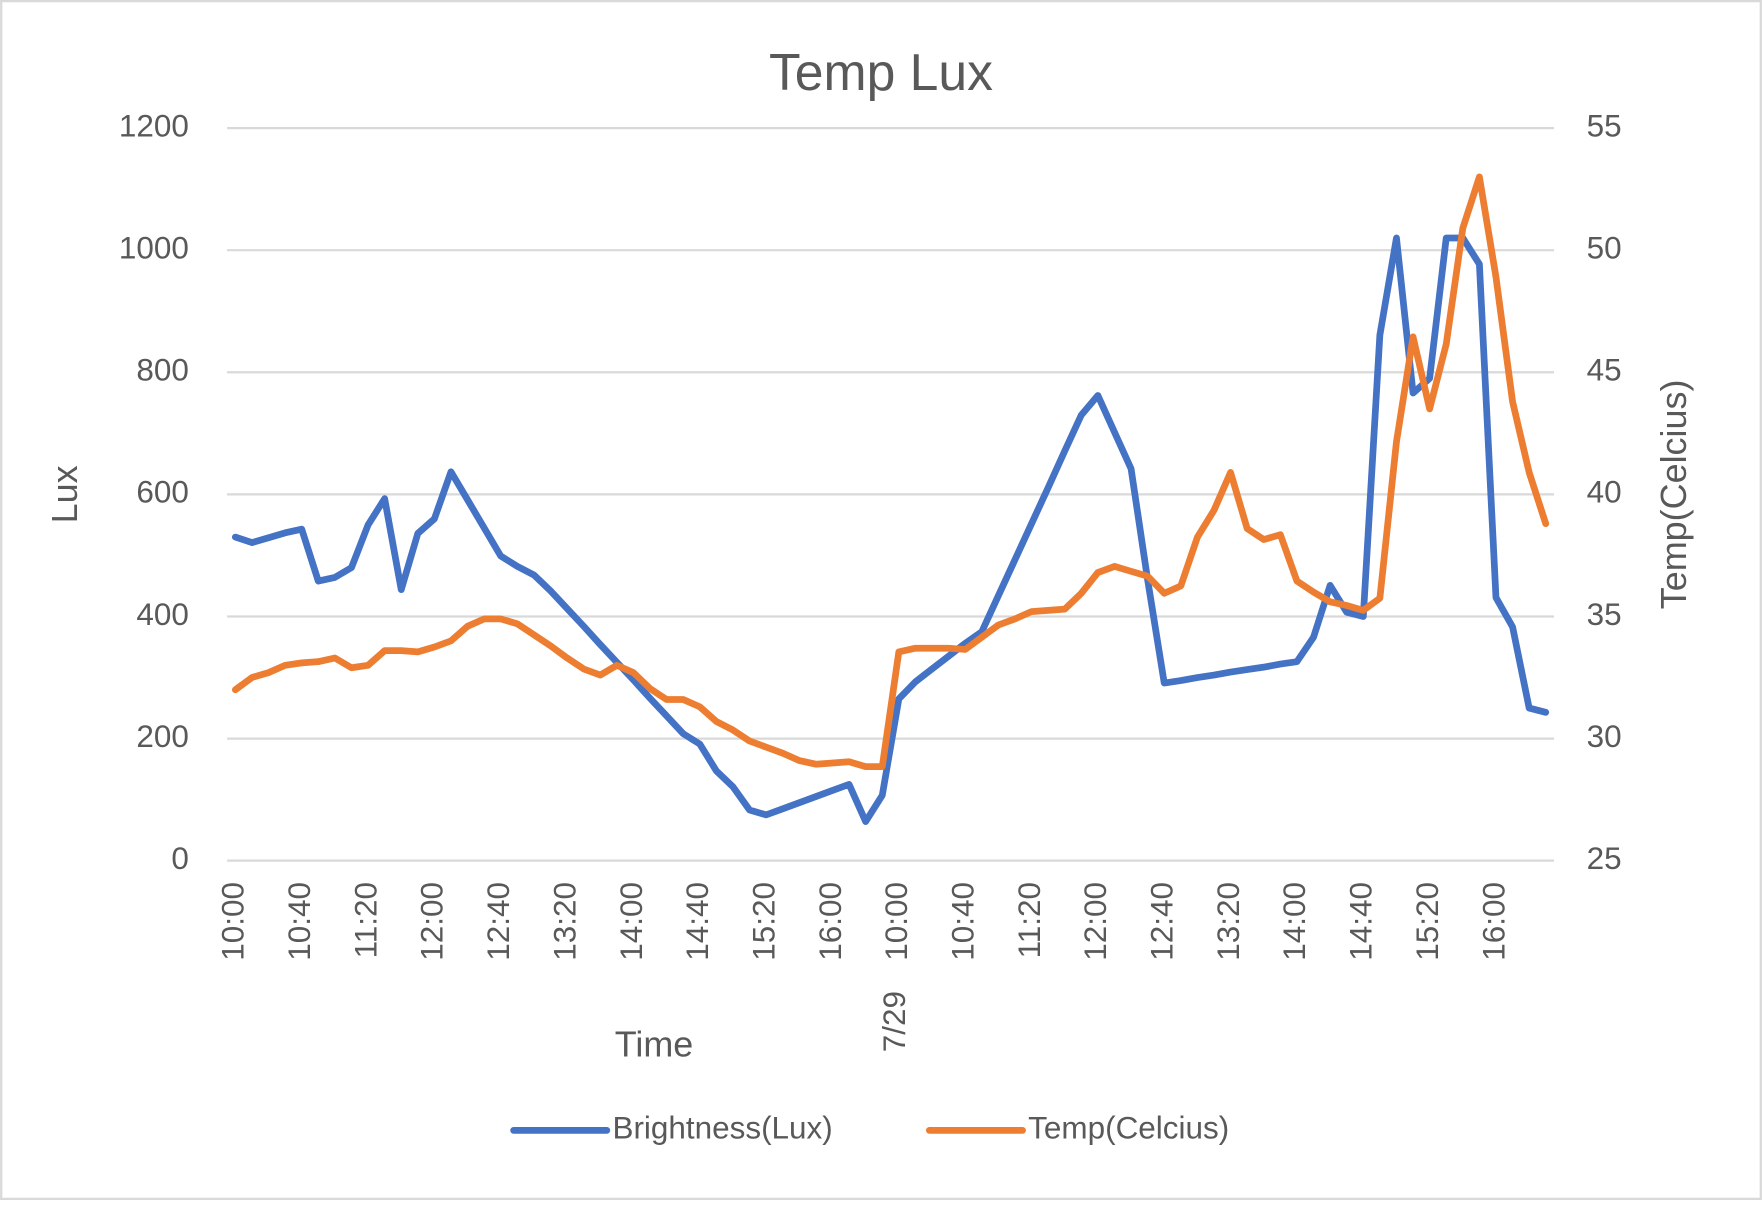 The height and width of the screenshot is (1205, 1762). What do you see at coordinates (1604, 736) in the screenshot?
I see `y2-tick-label: 30` at bounding box center [1604, 736].